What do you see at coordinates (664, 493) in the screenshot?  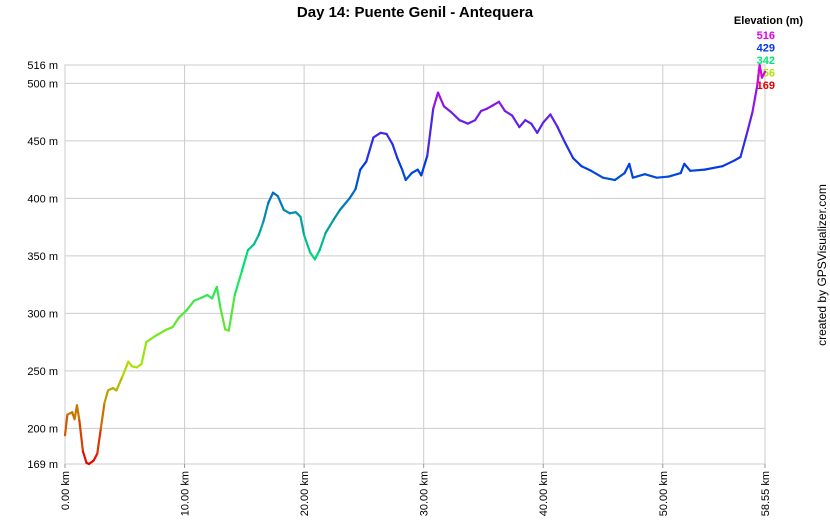 I see `x-tick-label: 50.00 km` at bounding box center [664, 493].